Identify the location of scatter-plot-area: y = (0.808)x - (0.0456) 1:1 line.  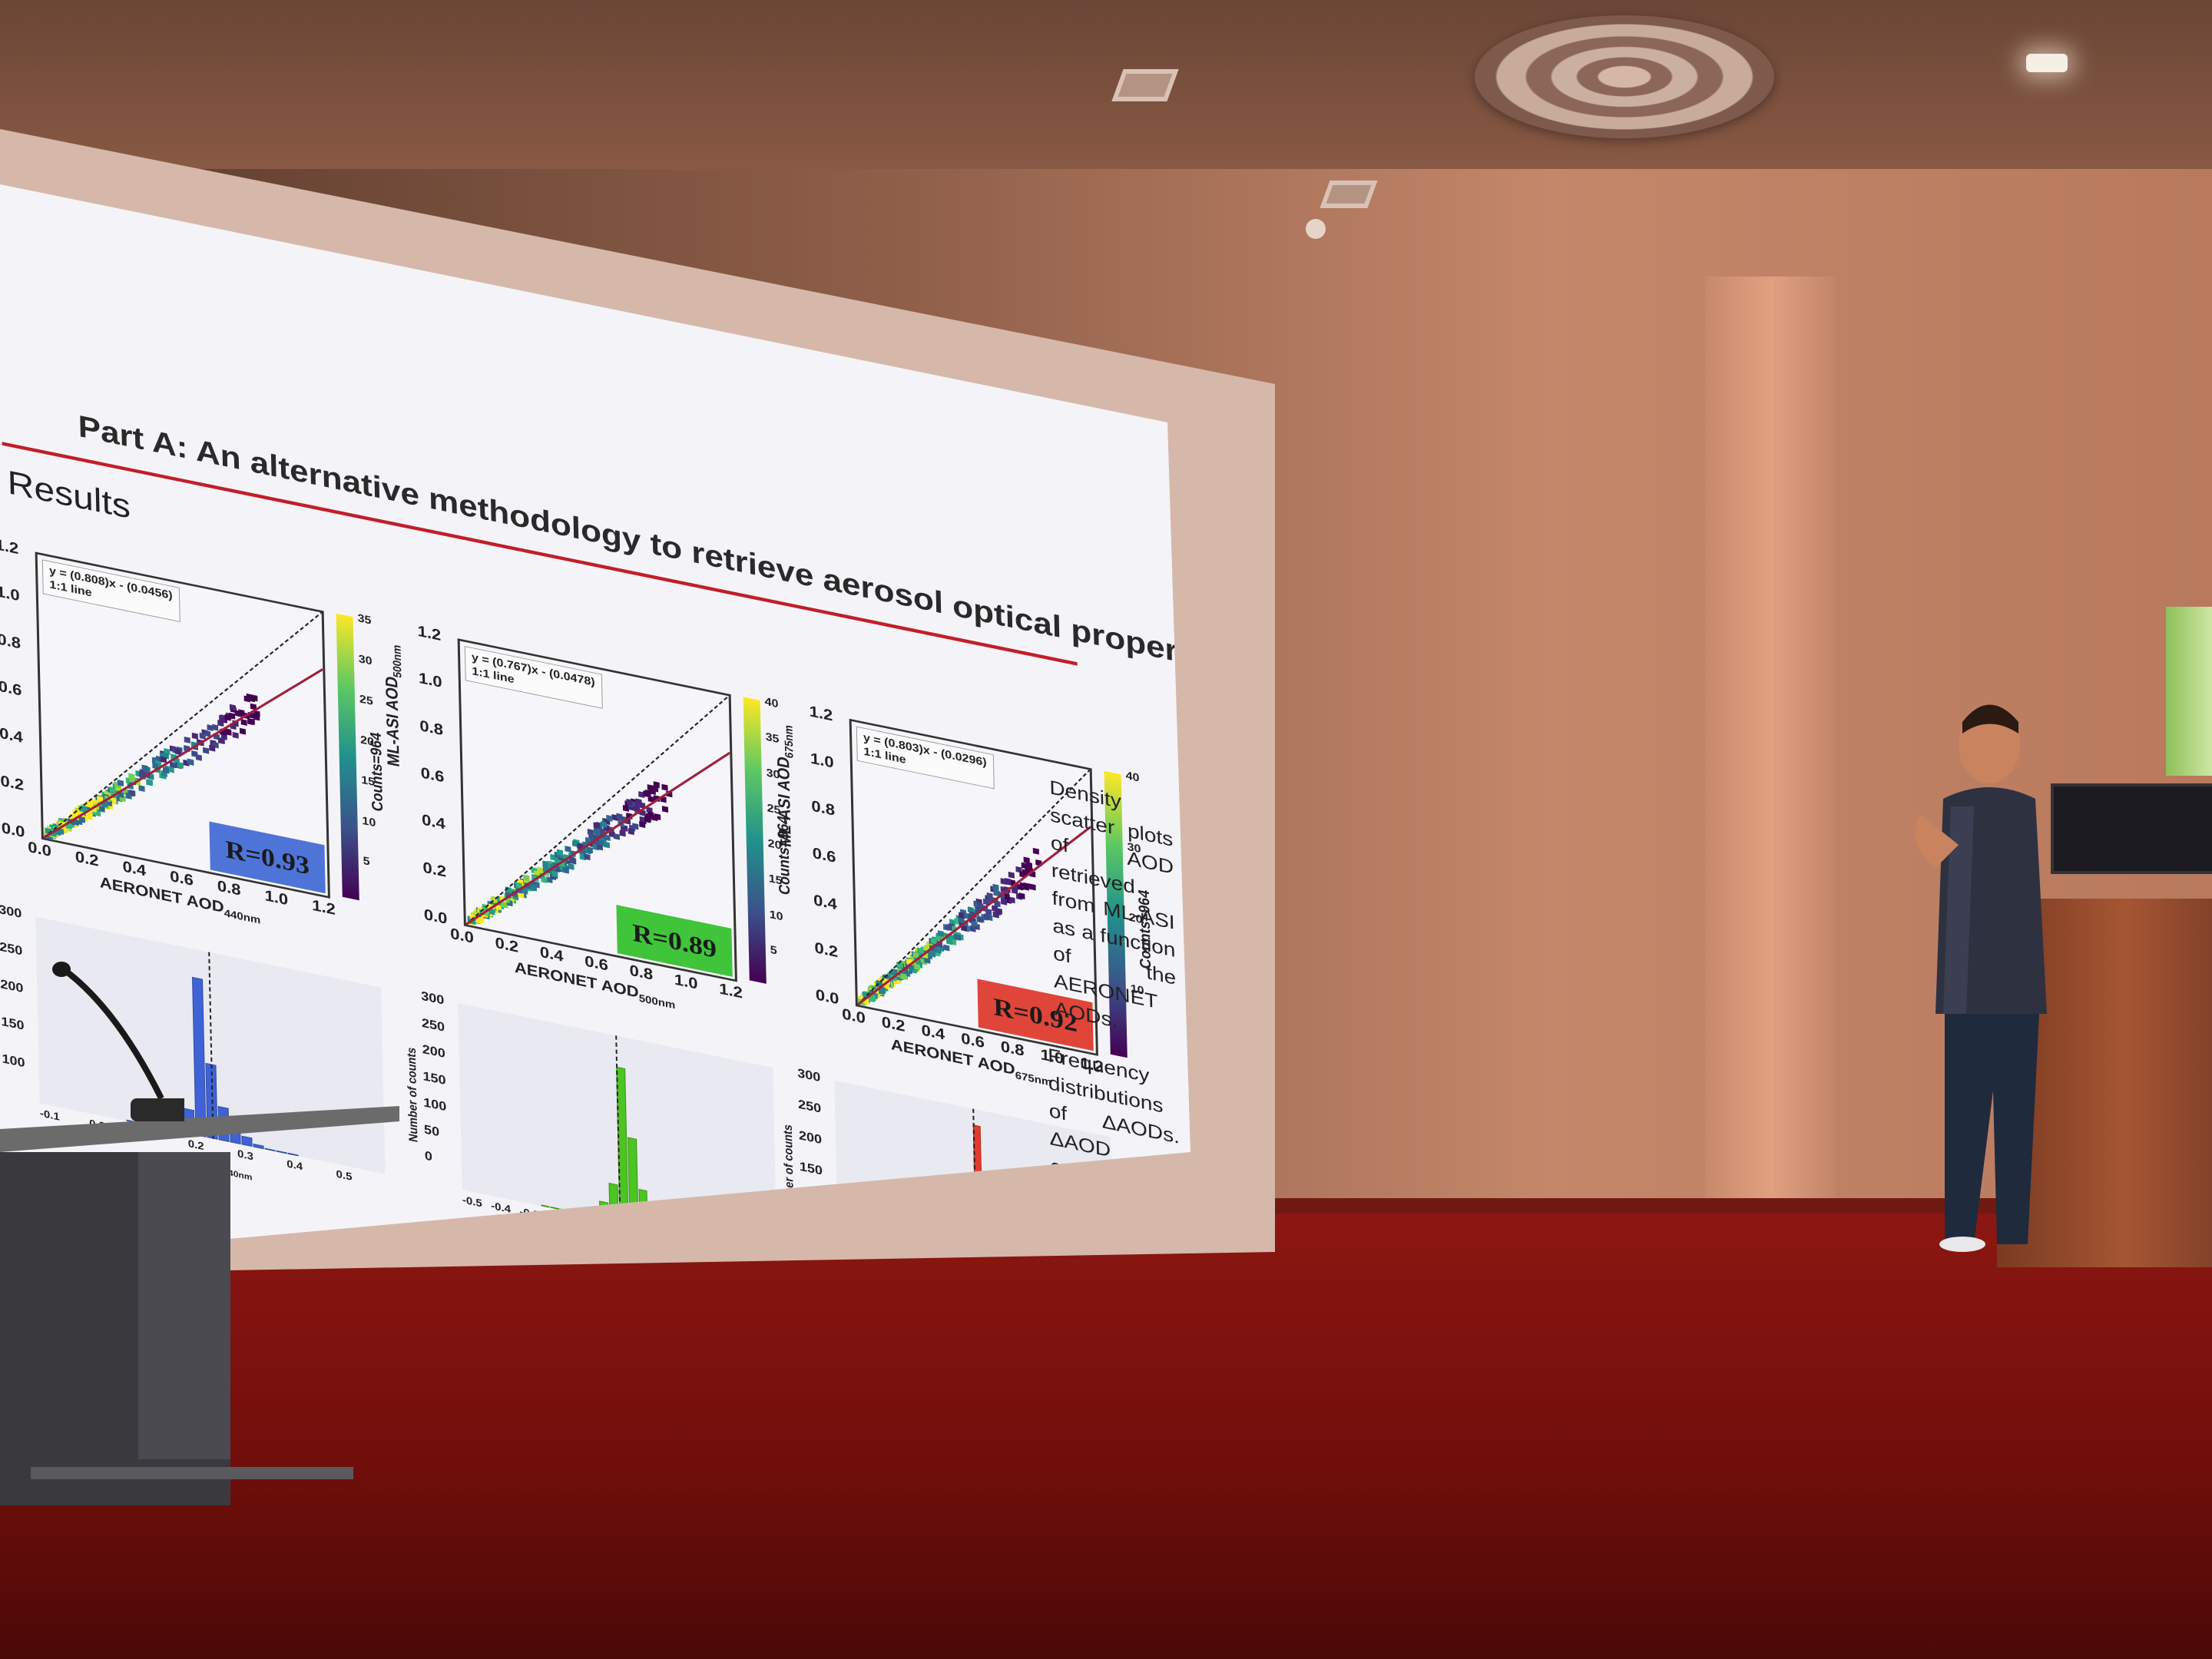
(182, 725).